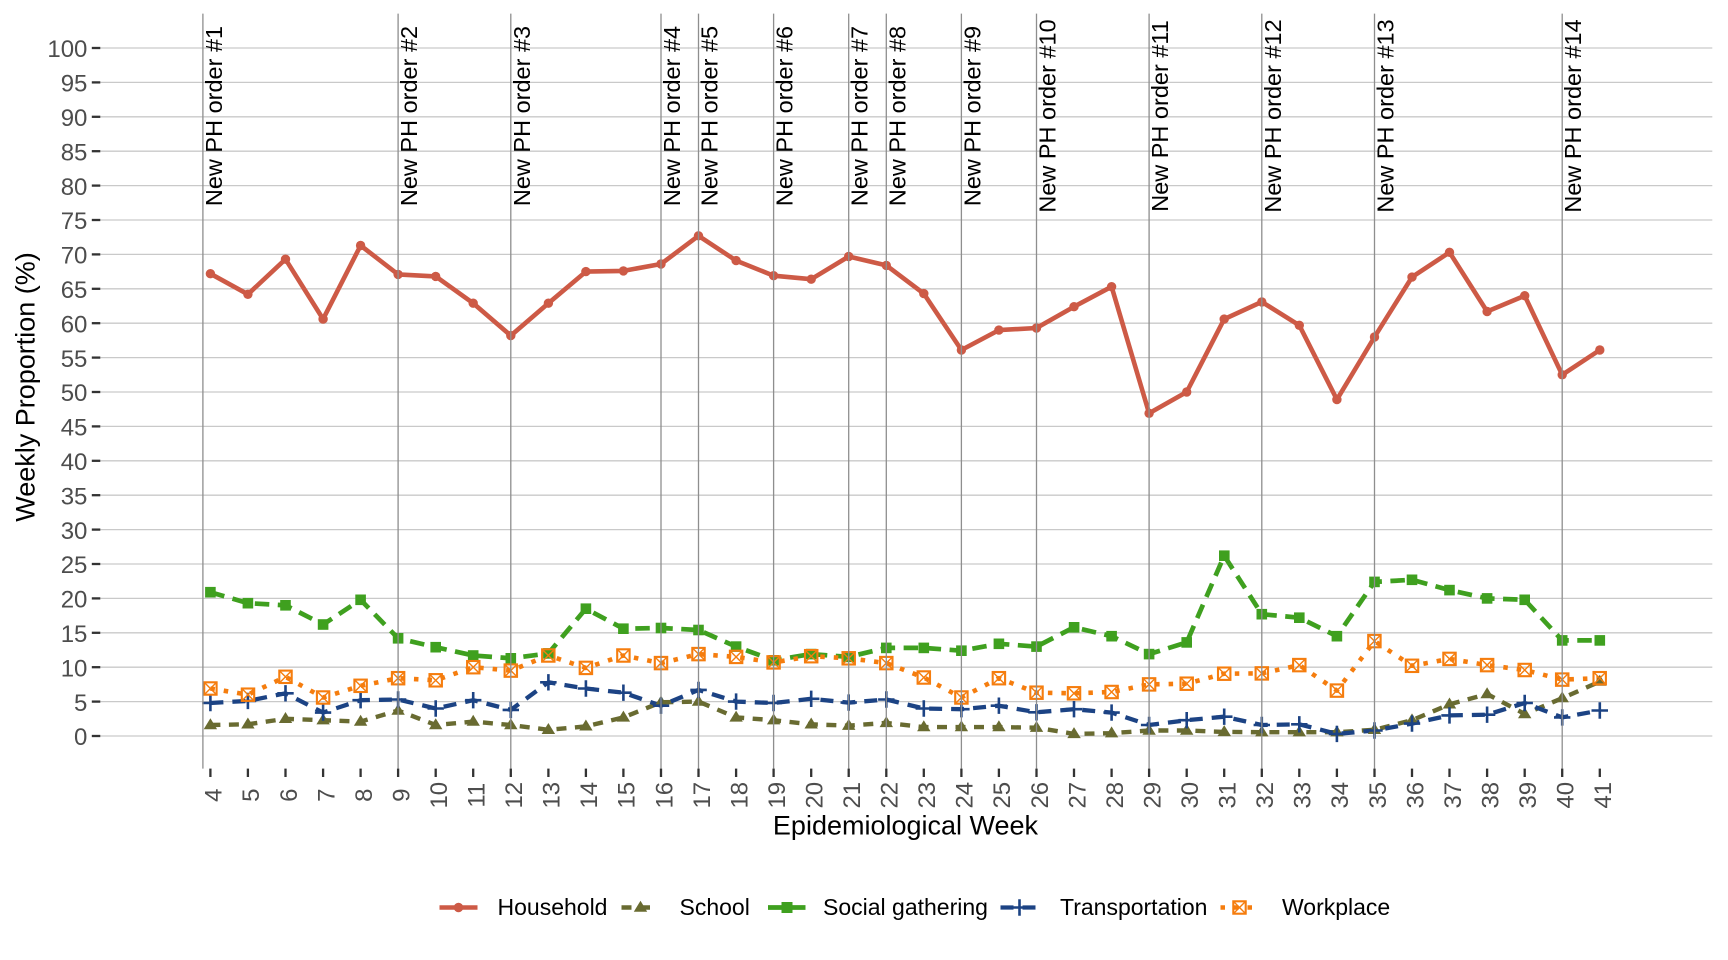 The width and height of the screenshot is (1728, 960). I want to click on svg-text: Weekly Proportion (%), so click(26, 387).